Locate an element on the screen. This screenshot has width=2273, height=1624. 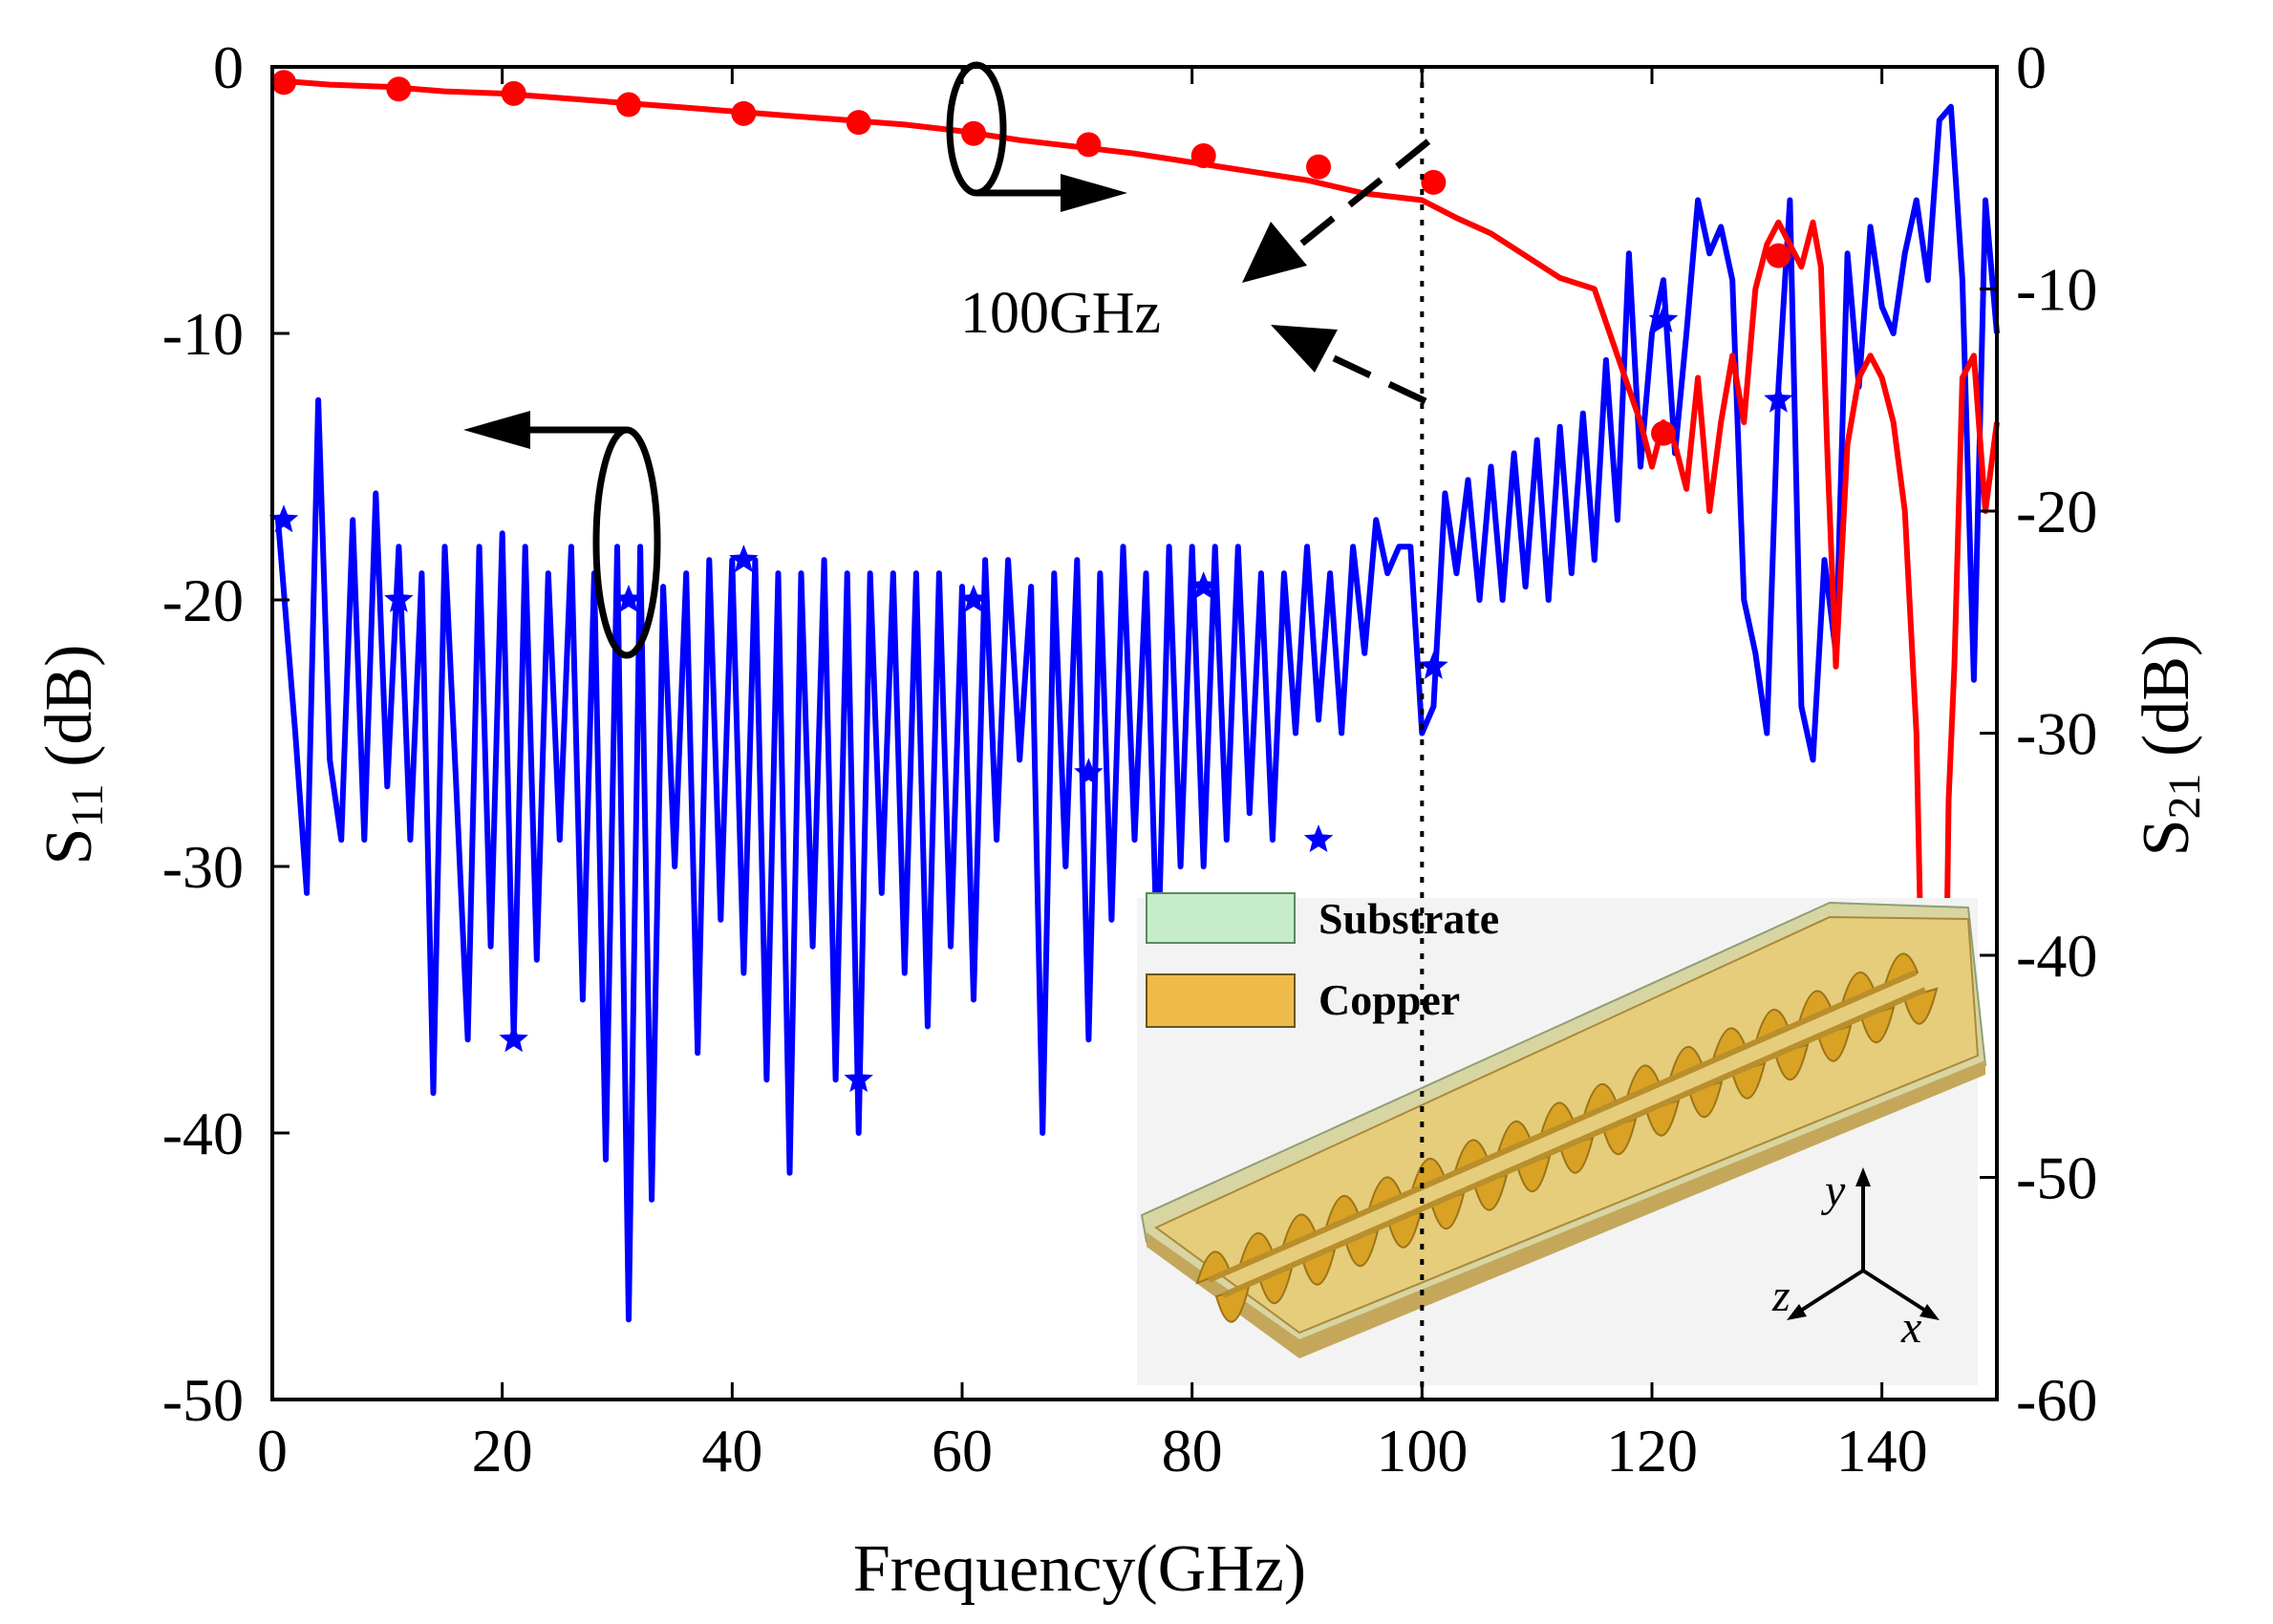
y-axis-title-left: S11 (dB) is located at coordinates (72, 755).